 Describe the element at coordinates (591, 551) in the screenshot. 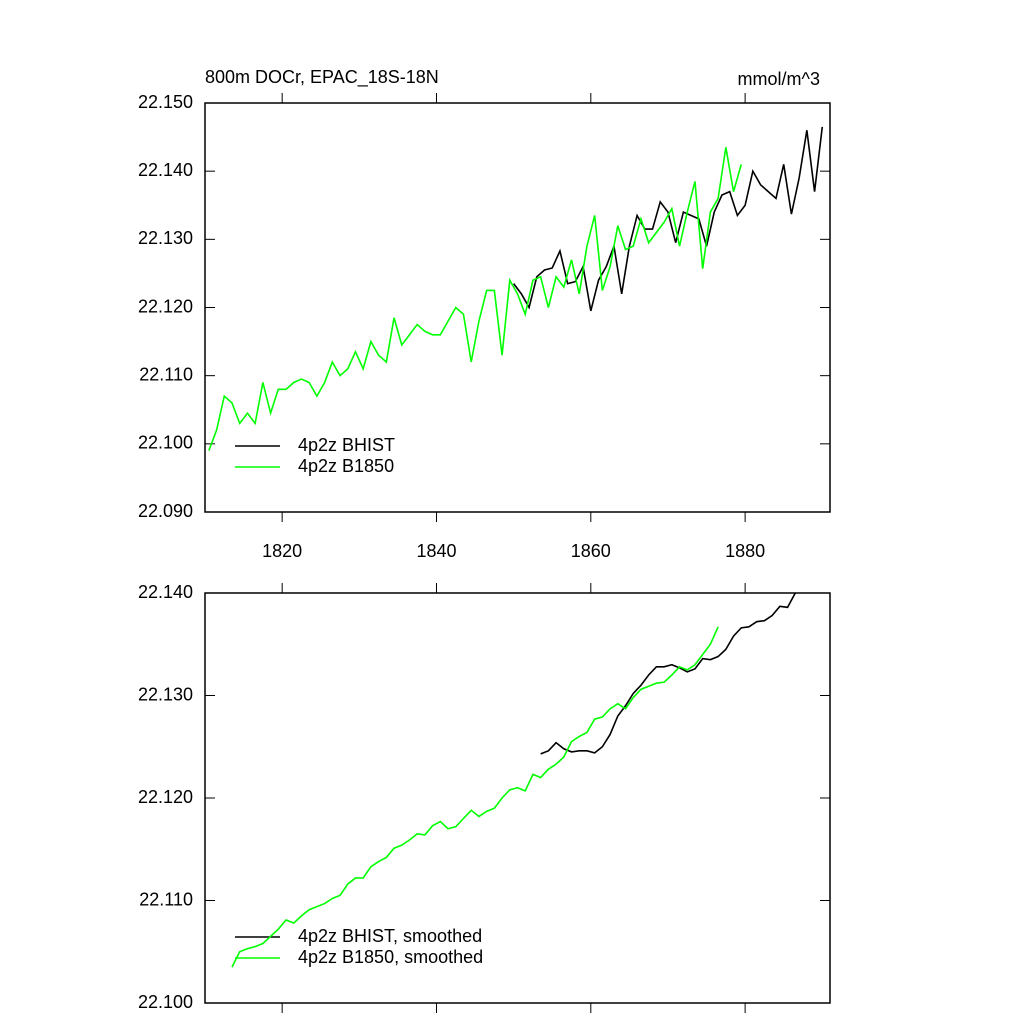

I see `x-tick-label: 1860` at that location.